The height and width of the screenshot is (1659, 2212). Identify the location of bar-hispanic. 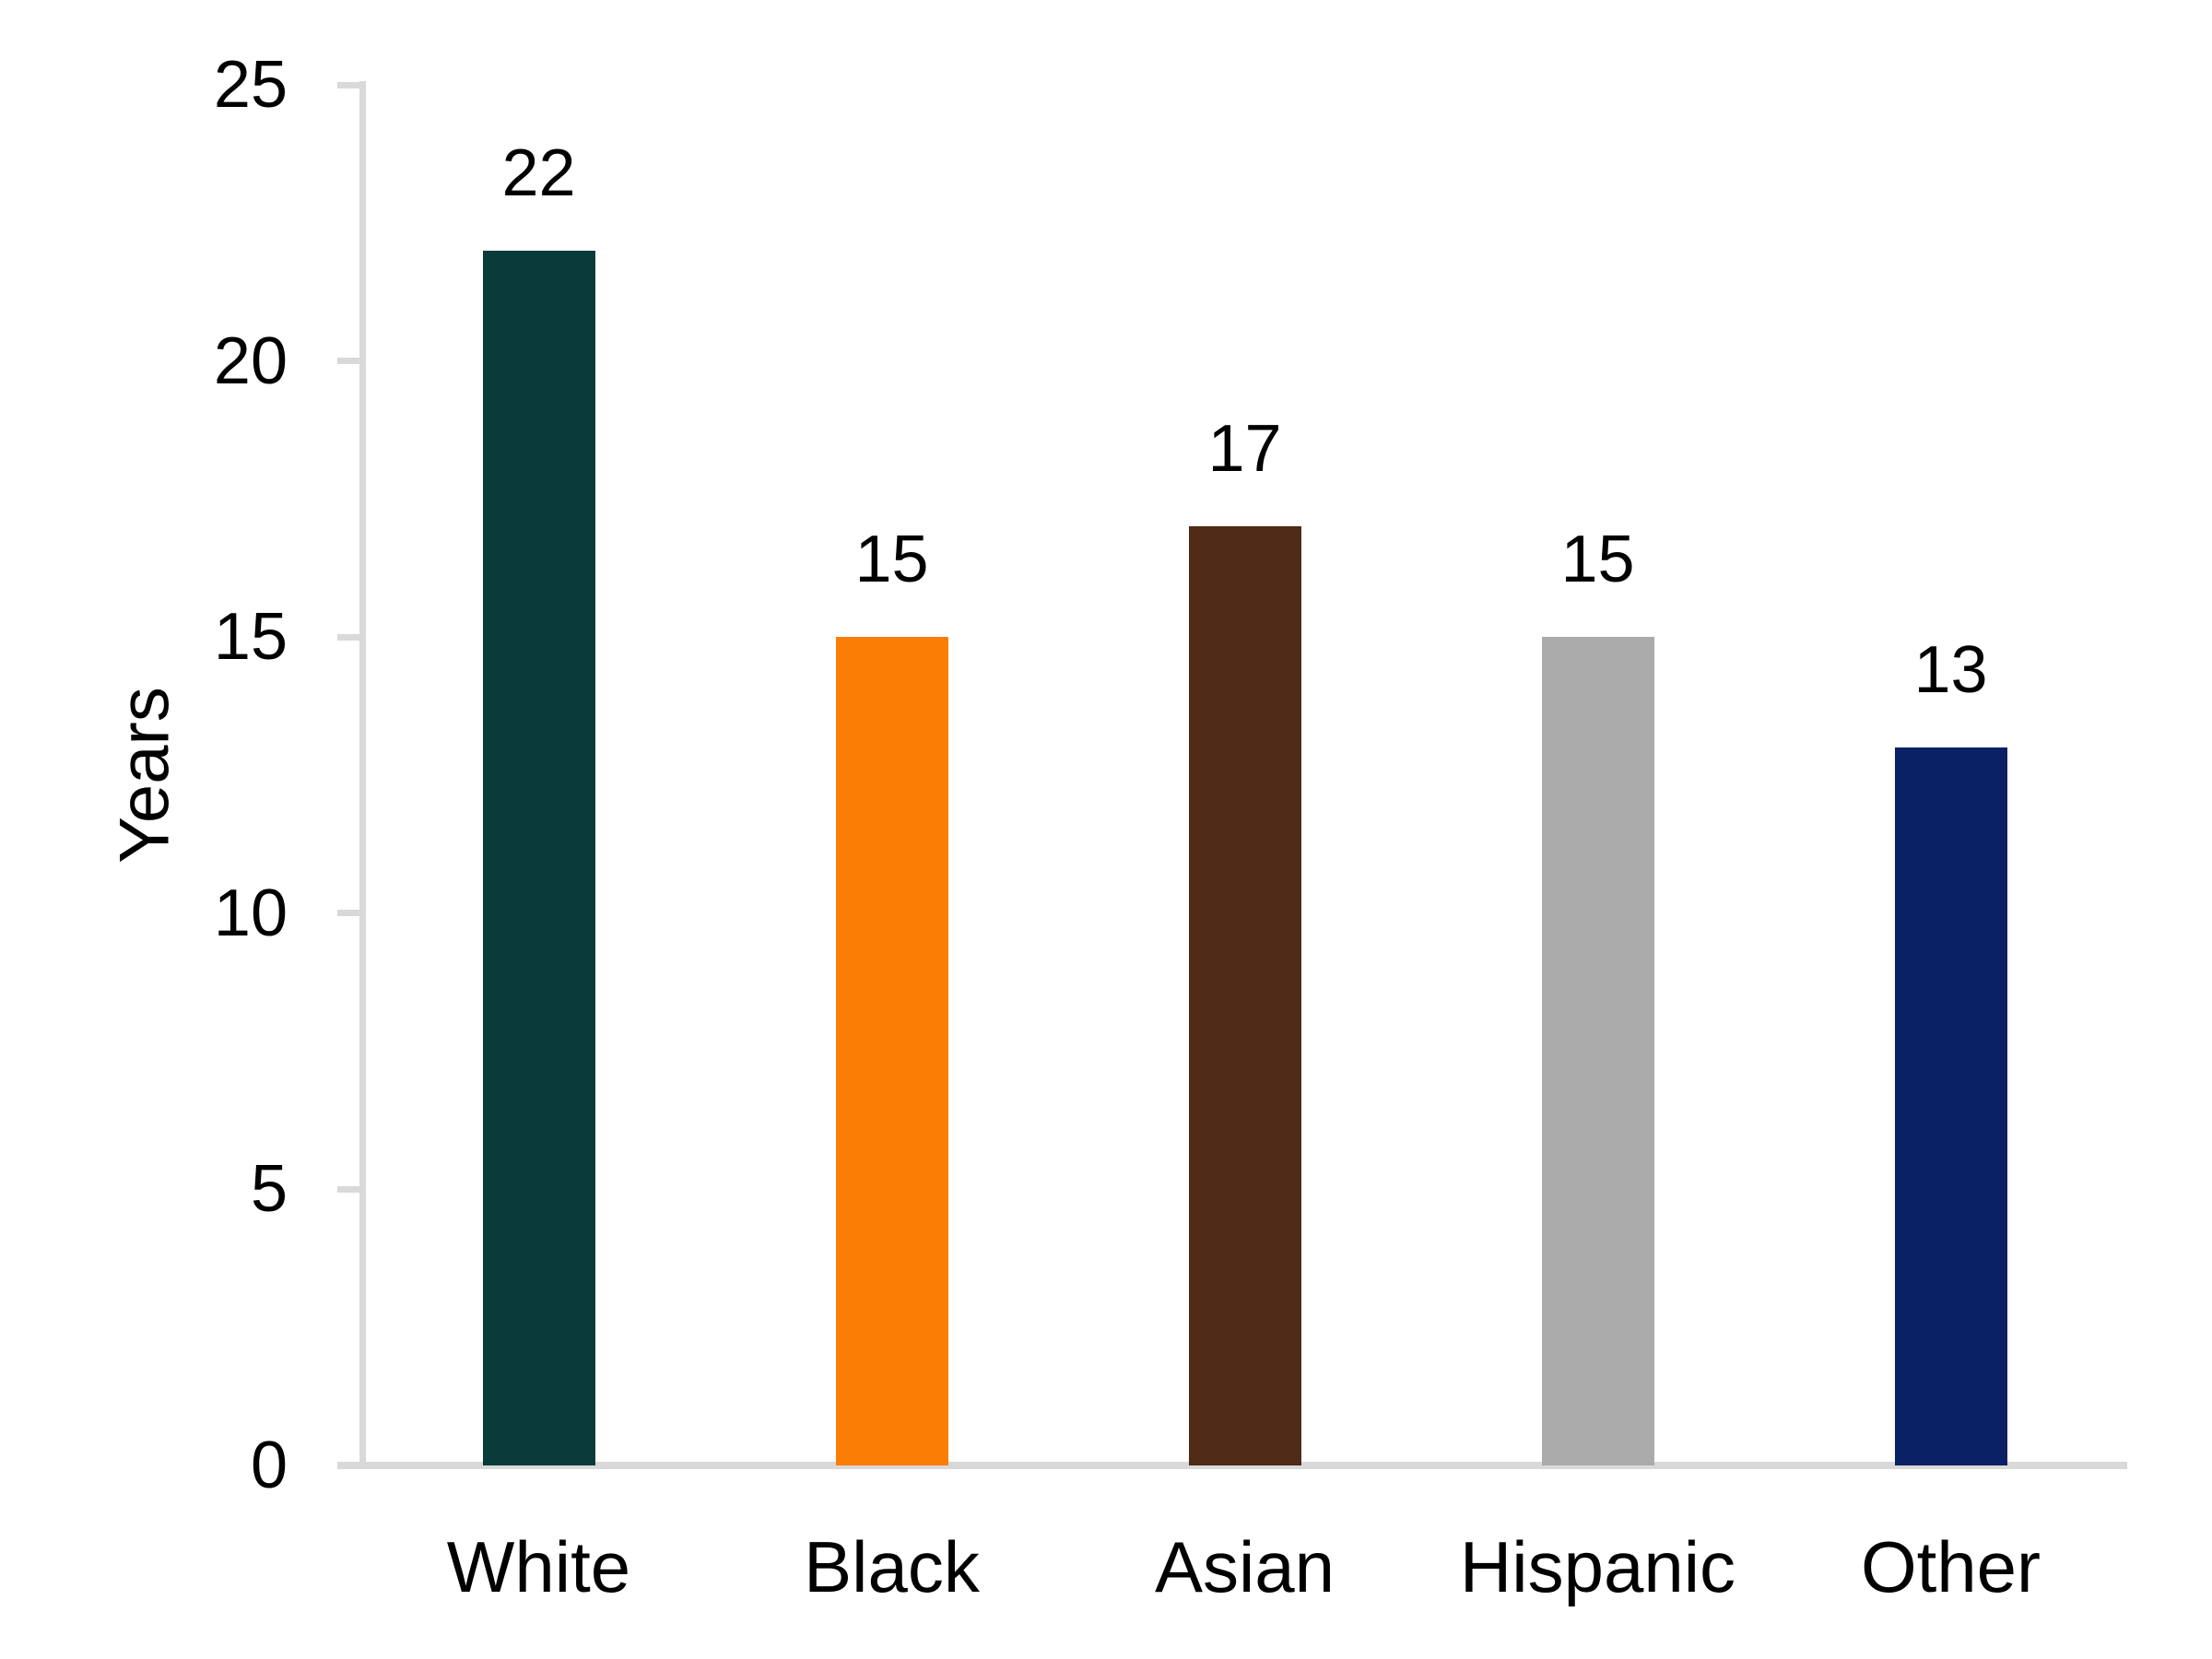
(1597, 1051).